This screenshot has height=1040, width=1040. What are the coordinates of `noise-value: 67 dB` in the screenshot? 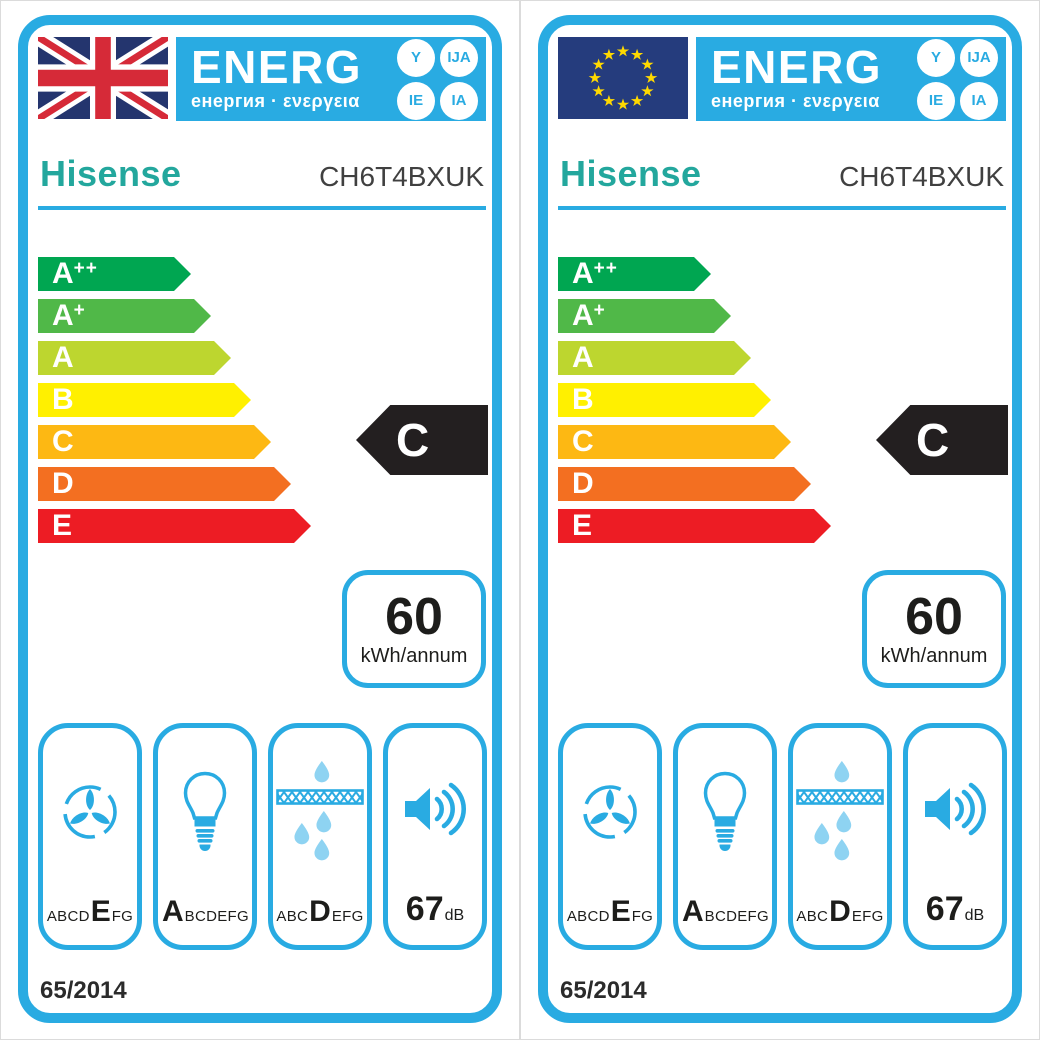 It's located at (435, 909).